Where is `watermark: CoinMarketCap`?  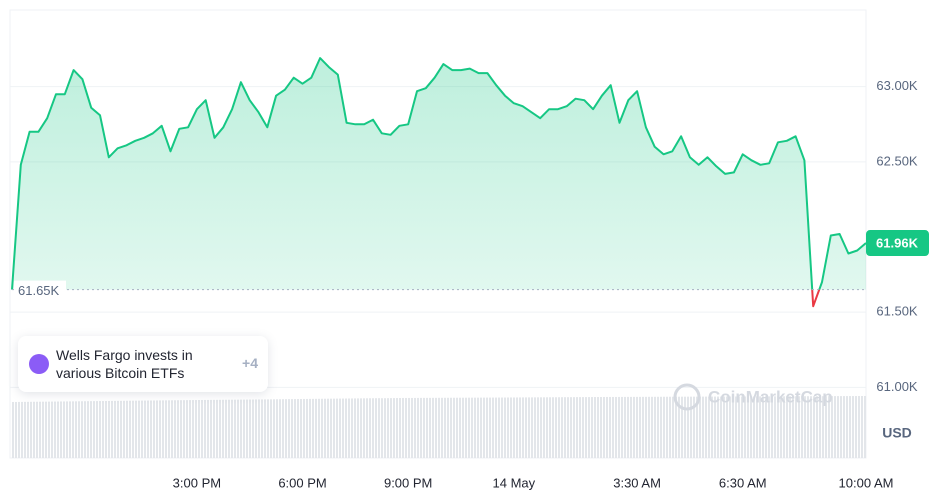
watermark: CoinMarketCap is located at coordinates (753, 397).